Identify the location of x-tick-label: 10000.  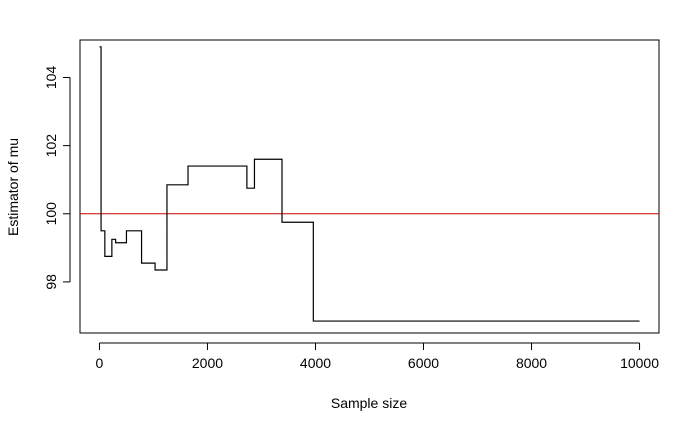
(639, 363).